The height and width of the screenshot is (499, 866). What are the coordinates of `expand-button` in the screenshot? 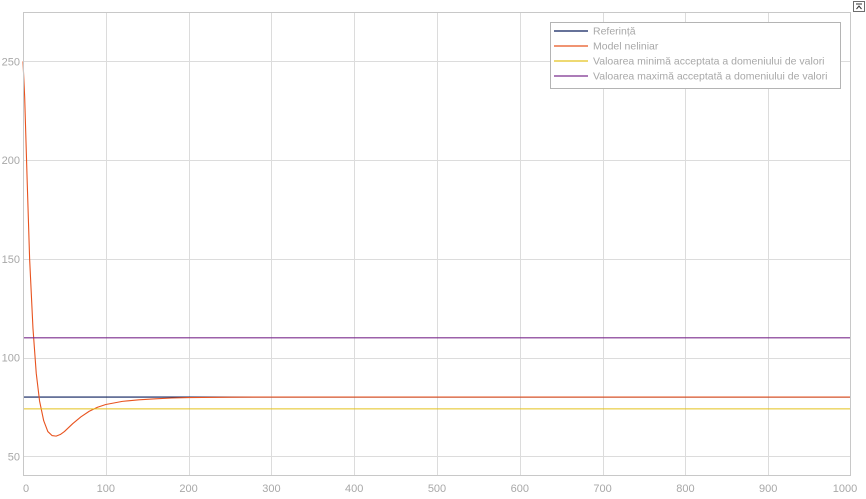 It's located at (859, 6).